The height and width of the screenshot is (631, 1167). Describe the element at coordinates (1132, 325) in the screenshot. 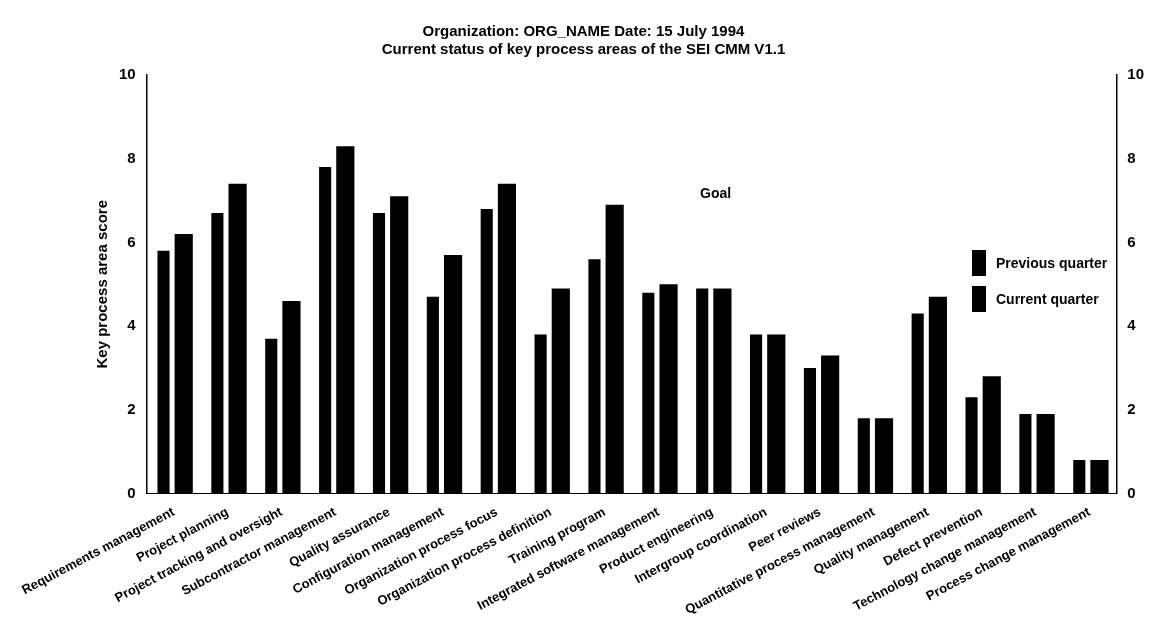

I see `y2-tick-label: 4` at that location.